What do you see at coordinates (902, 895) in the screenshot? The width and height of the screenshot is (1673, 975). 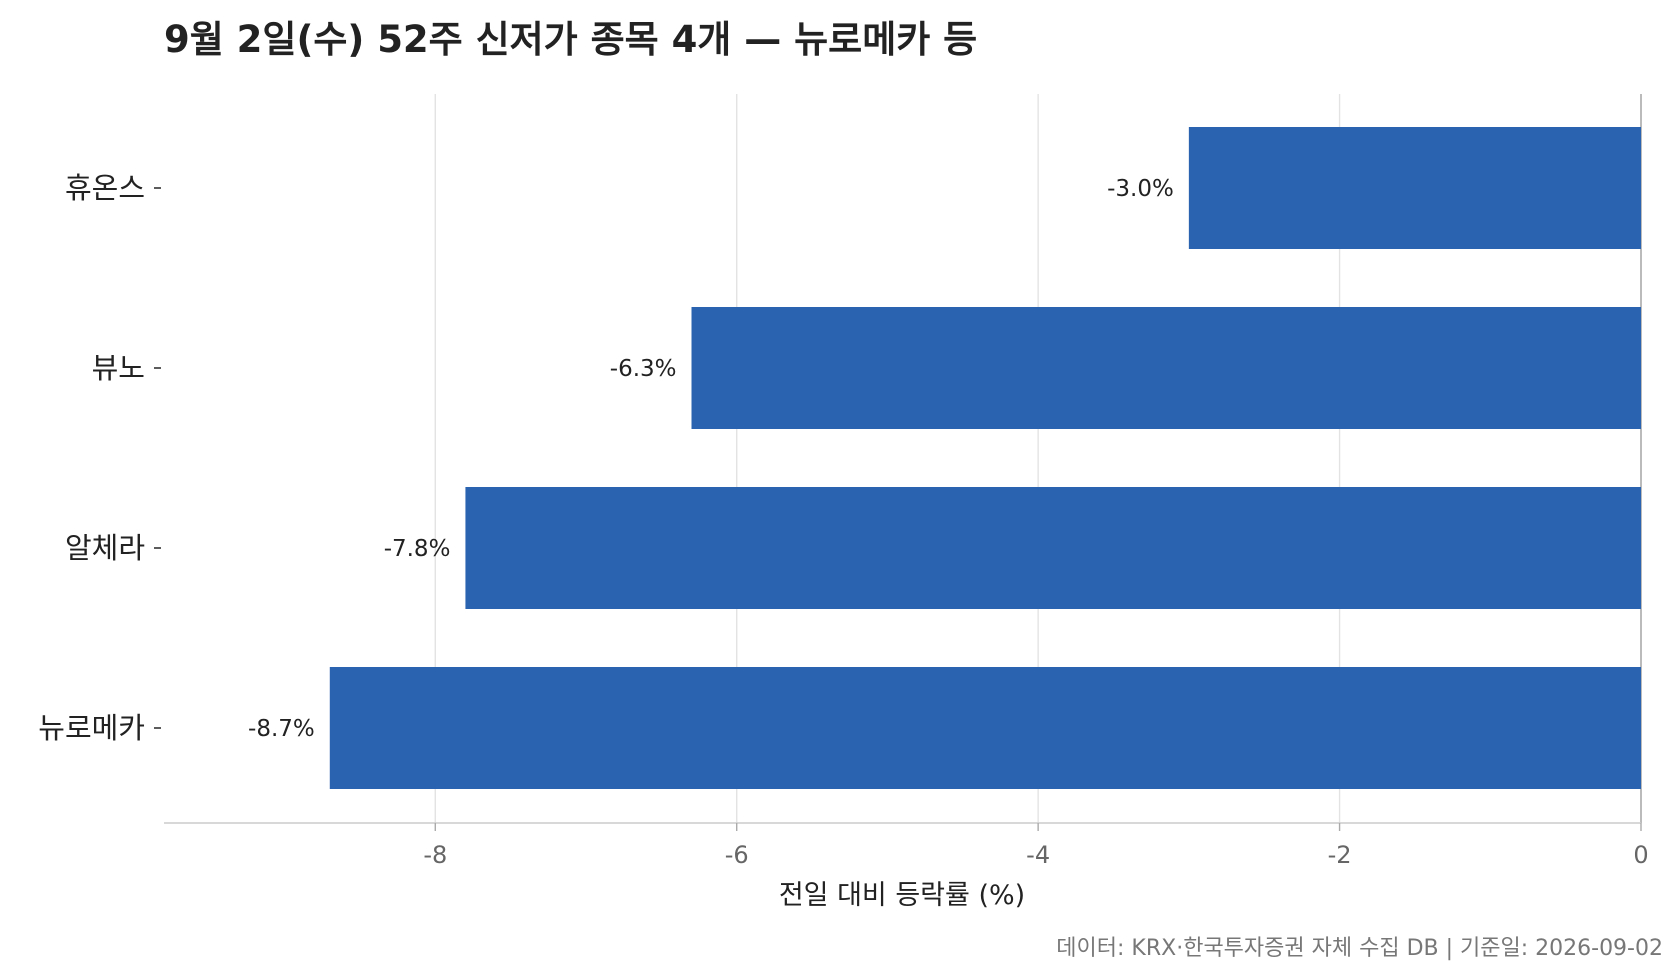 I see `x-axis-title: 전일 대비 등락률 (%)` at bounding box center [902, 895].